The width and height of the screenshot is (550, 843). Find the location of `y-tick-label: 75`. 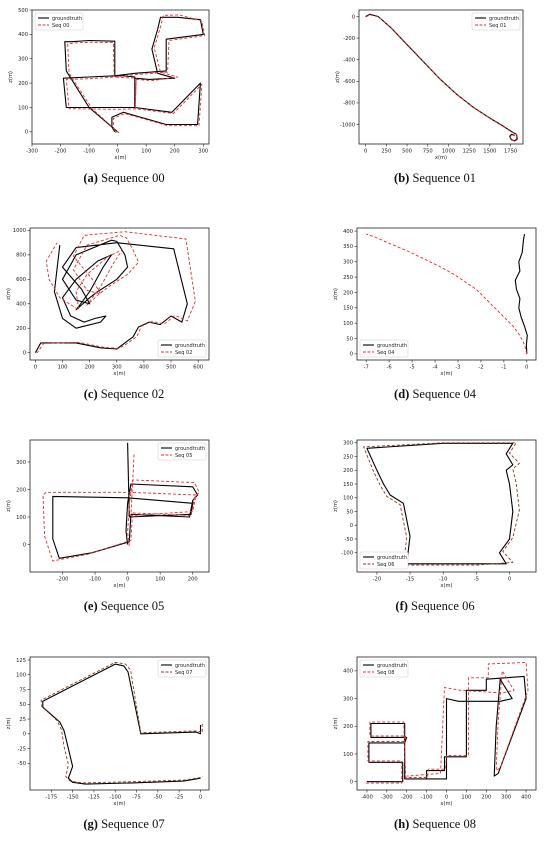

y-tick-label: 75 is located at coordinates (22, 690).